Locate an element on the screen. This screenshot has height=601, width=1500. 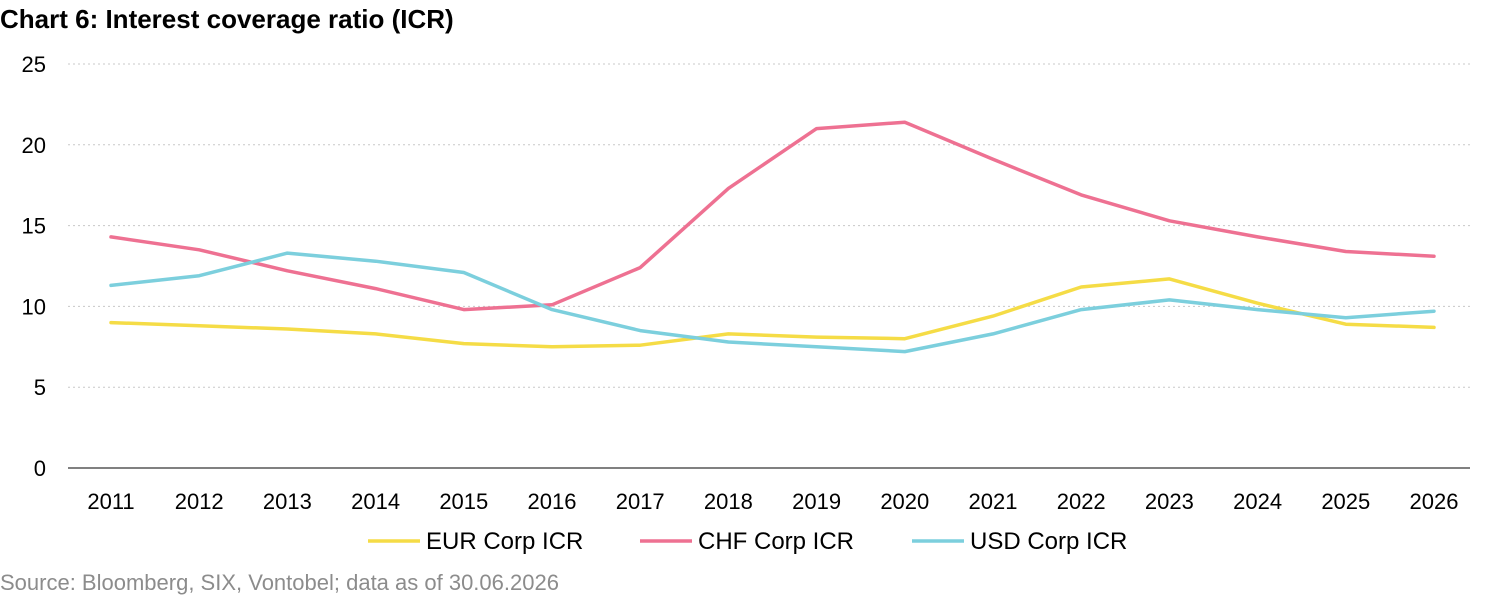
x-tick-label: 2024 is located at coordinates (1257, 501).